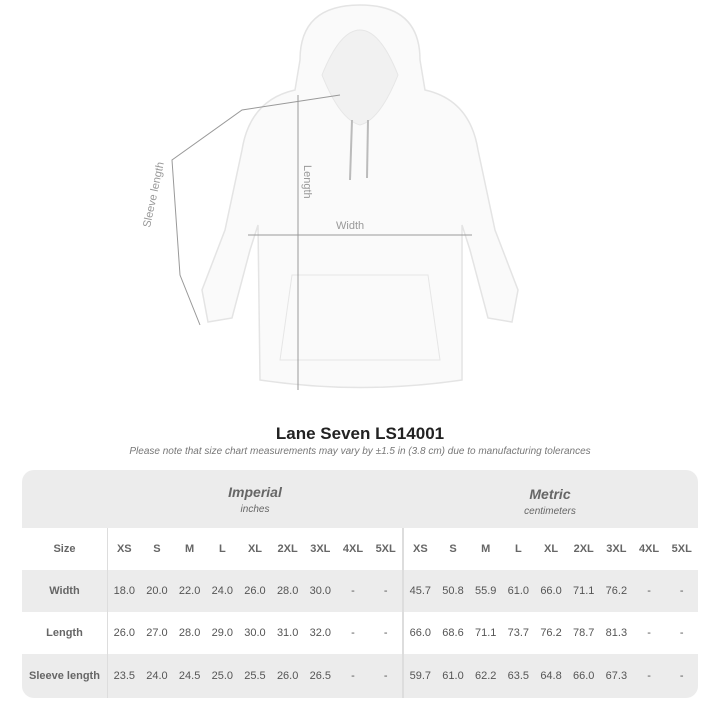 The width and height of the screenshot is (720, 720). I want to click on pocket, so click(360, 317).